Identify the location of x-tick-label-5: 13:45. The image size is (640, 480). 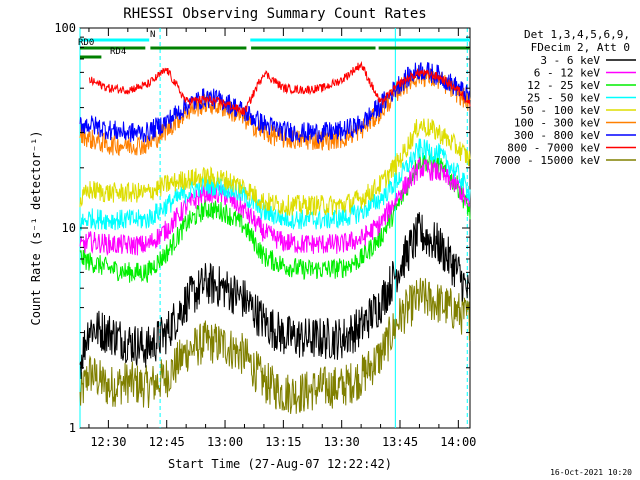
(400, 442).